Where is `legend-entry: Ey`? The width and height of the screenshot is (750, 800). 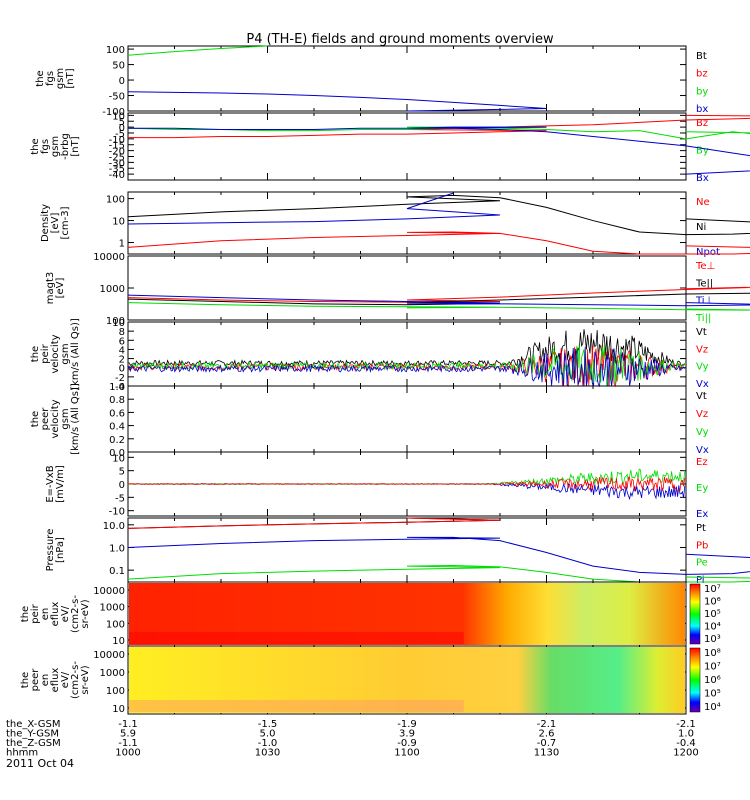
legend-entry: Ey is located at coordinates (702, 488).